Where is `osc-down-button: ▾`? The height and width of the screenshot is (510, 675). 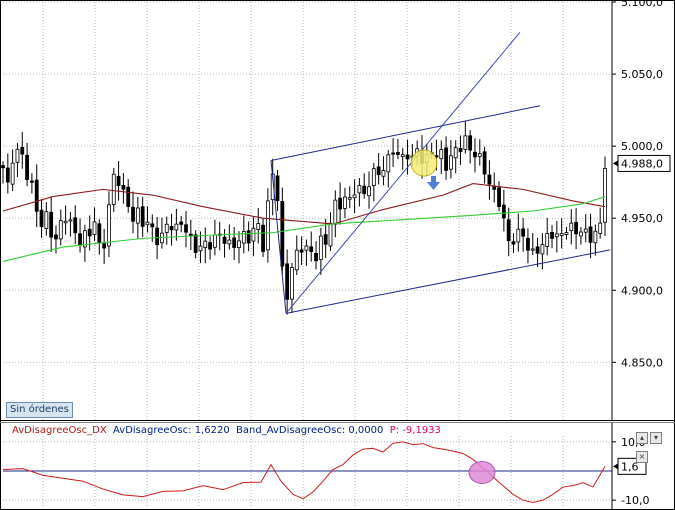 osc-down-button: ▾ is located at coordinates (656, 438).